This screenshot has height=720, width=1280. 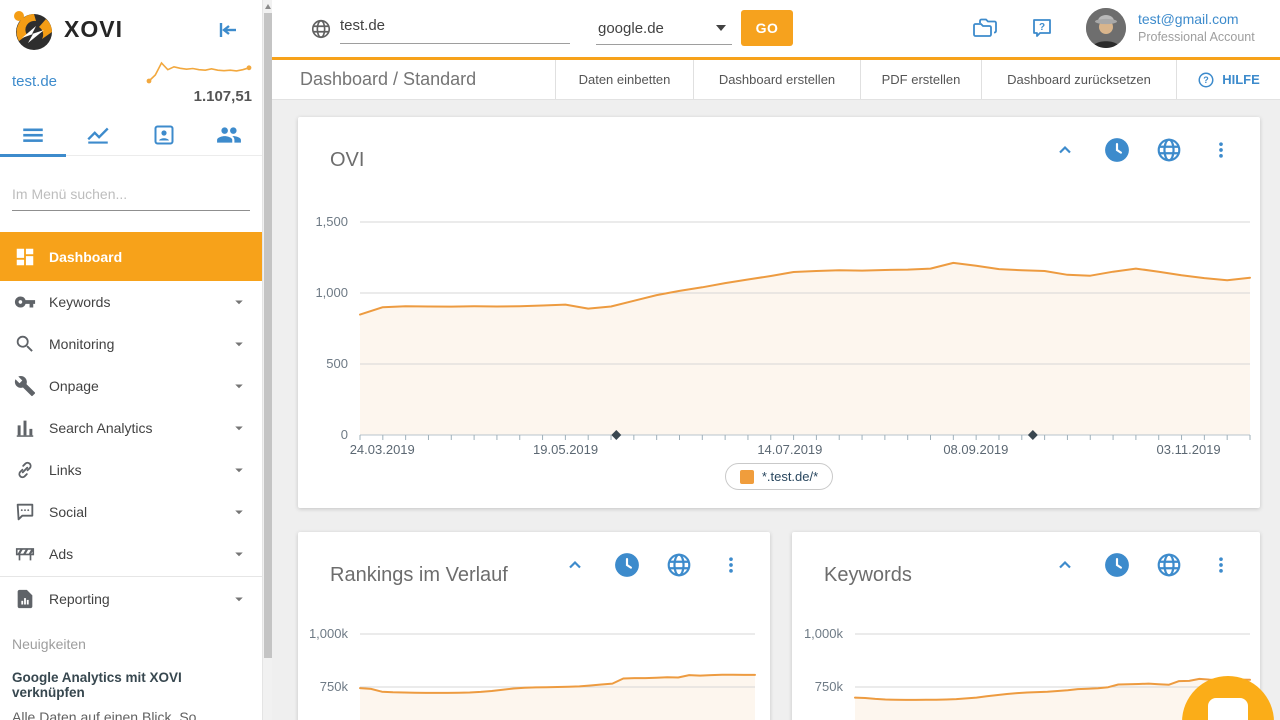 I want to click on sidebar-item-dashboard: Dashboard, so click(x=131, y=256).